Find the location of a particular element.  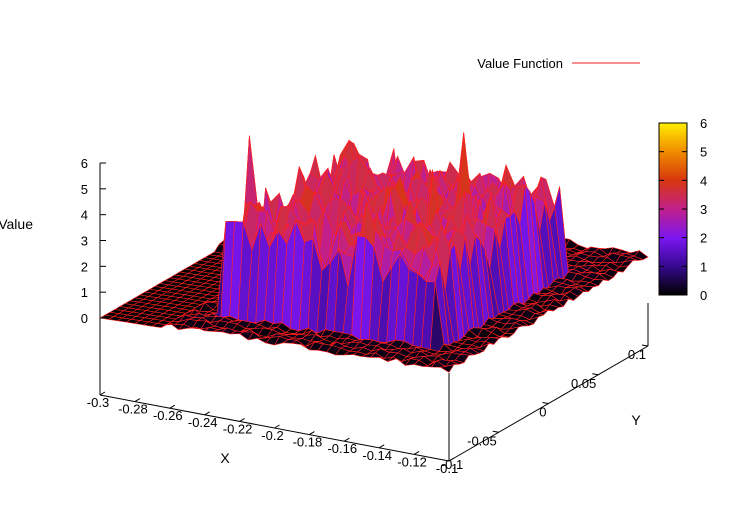

colorbar-ticks: 0 1 2 3 4 5 6 is located at coordinates (683, 209).